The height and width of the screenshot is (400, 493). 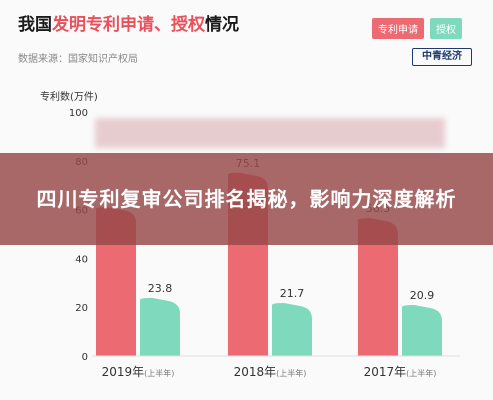 I want to click on legend-grant: 授权, so click(x=446, y=28).